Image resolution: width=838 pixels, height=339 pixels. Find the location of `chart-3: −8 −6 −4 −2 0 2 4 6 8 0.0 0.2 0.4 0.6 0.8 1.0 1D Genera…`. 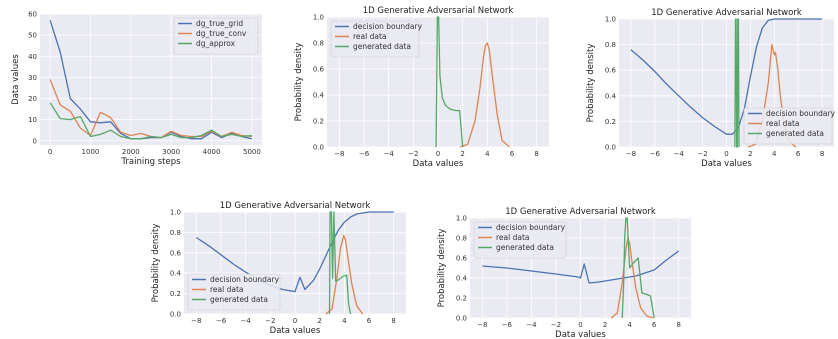

chart-3: −8 −6 −4 −2 0 2 4 6 8 0.0 0.2 0.4 0.6 0.8 1.0 1D Genera… is located at coordinates (711, 88).